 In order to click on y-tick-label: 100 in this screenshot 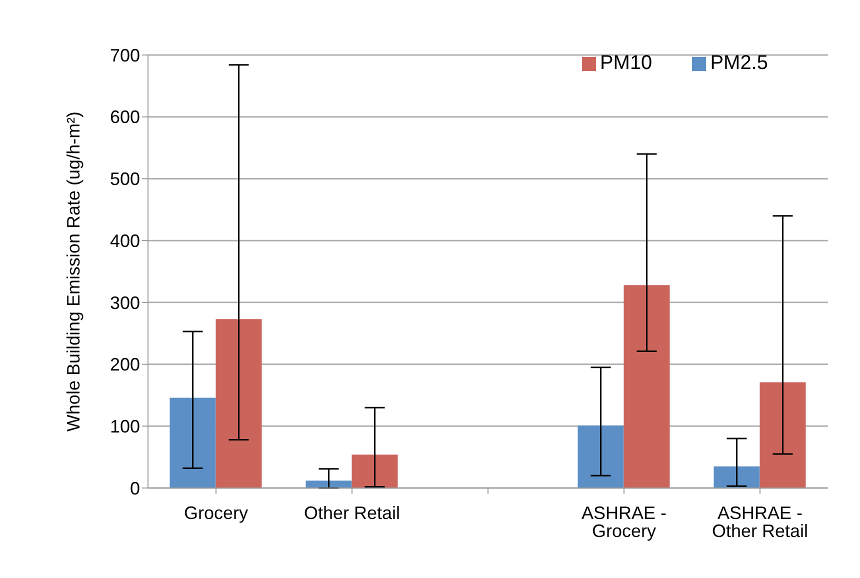, I will do `click(125, 426)`.